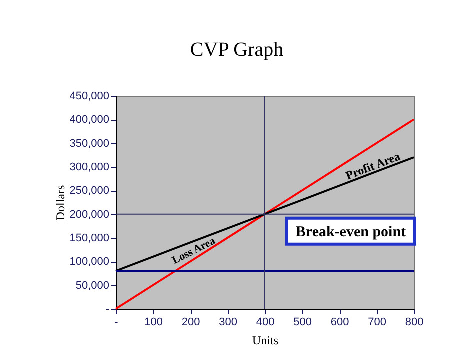  I want to click on y-tick-label: 300,000, so click(90, 168).